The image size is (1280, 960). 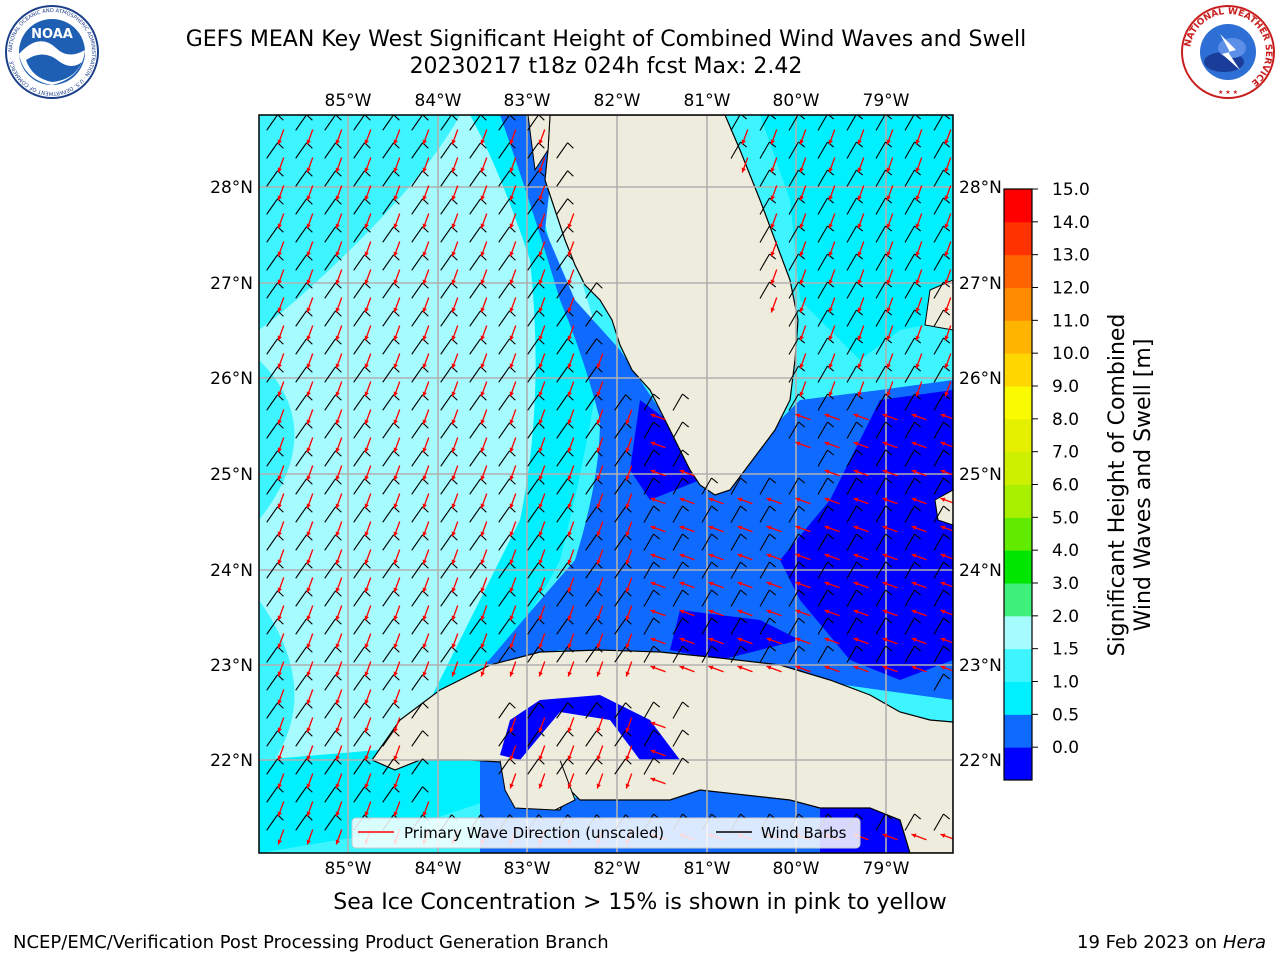 I want to click on colorbar-tick-label: 1.0, so click(x=1065, y=683).